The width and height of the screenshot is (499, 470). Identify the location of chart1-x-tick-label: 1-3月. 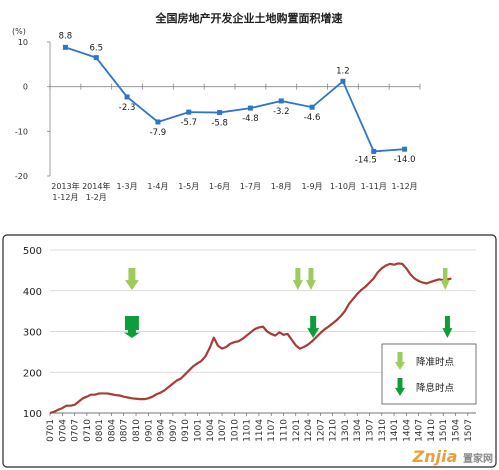
(127, 186).